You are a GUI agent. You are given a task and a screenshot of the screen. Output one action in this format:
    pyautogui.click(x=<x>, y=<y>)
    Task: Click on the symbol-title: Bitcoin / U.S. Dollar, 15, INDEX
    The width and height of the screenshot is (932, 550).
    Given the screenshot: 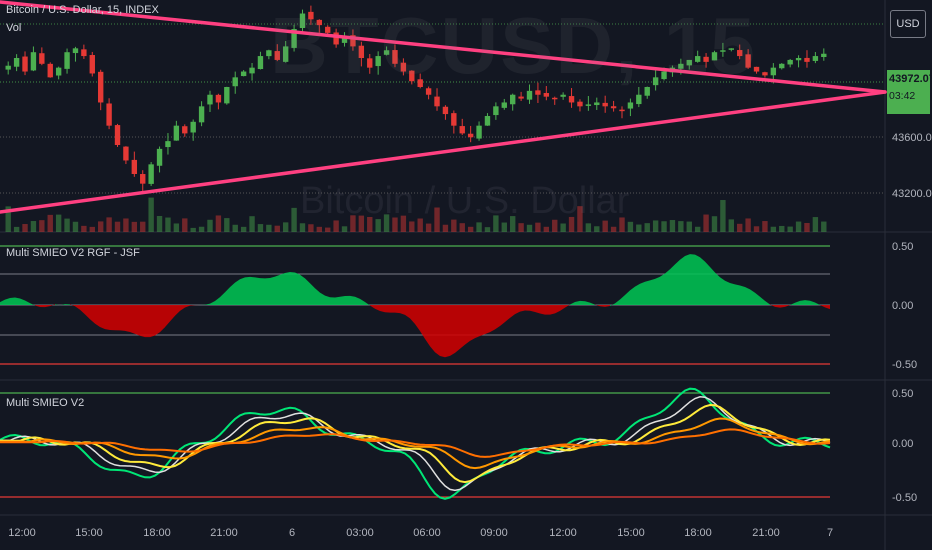 What is the action you would take?
    pyautogui.click(x=82, y=10)
    